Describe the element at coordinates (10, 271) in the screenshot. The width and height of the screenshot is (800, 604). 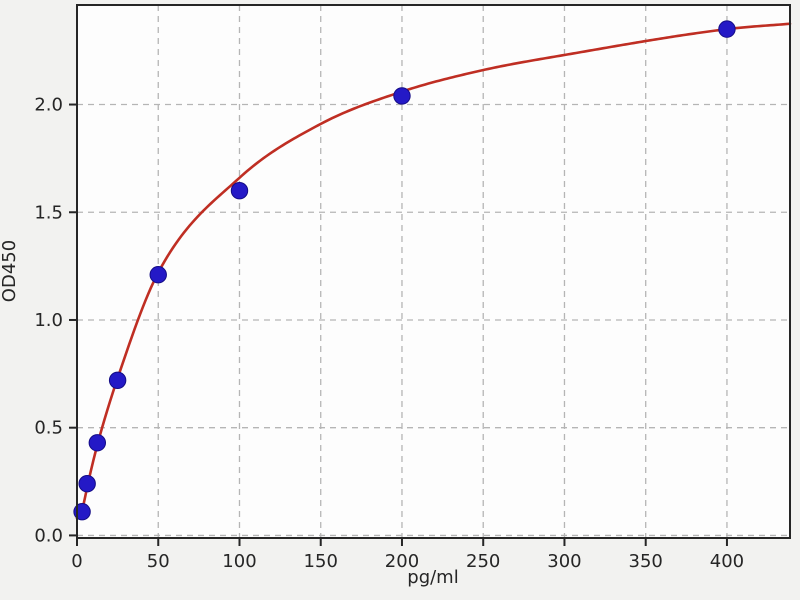
I see `y-axis-label: OD450` at that location.